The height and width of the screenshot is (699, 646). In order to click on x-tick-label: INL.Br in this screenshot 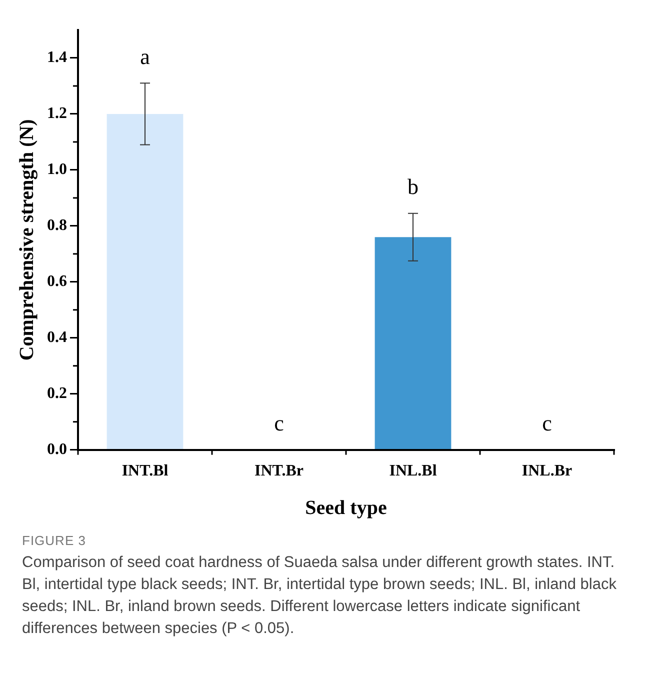, I will do `click(547, 471)`.